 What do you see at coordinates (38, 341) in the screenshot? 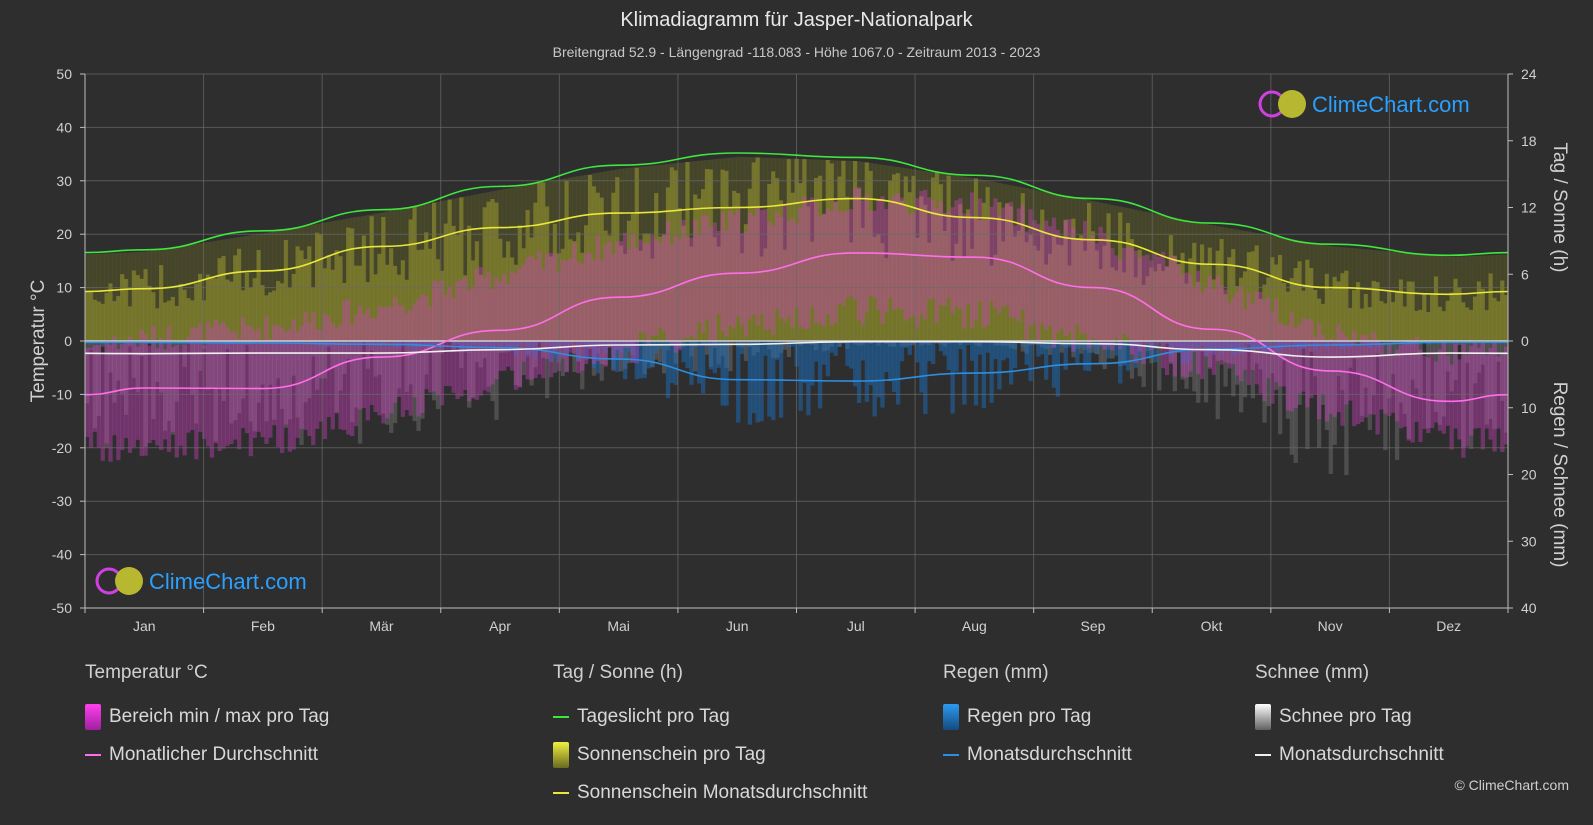
I see `y-axis-title-left: Temperatur °C` at bounding box center [38, 341].